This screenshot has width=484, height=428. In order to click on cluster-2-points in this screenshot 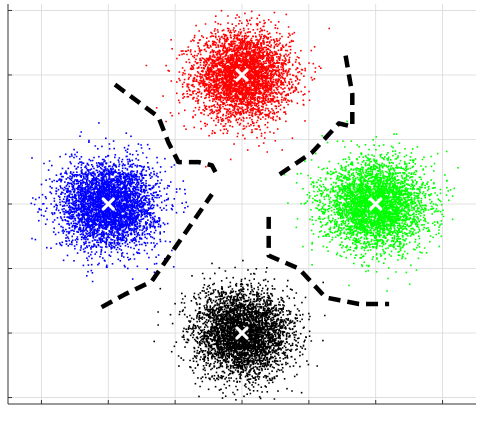, I will do `click(371, 206)`.